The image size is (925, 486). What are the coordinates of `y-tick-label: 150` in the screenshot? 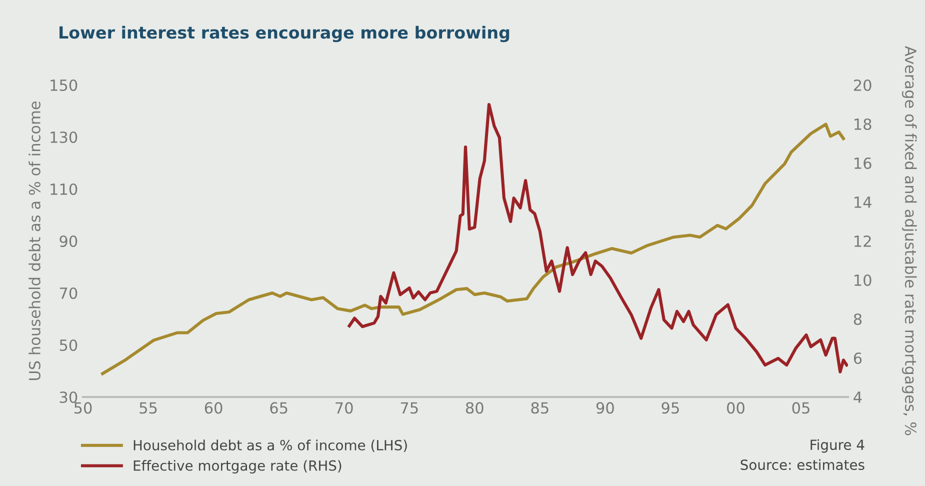 It's located at (64, 85).